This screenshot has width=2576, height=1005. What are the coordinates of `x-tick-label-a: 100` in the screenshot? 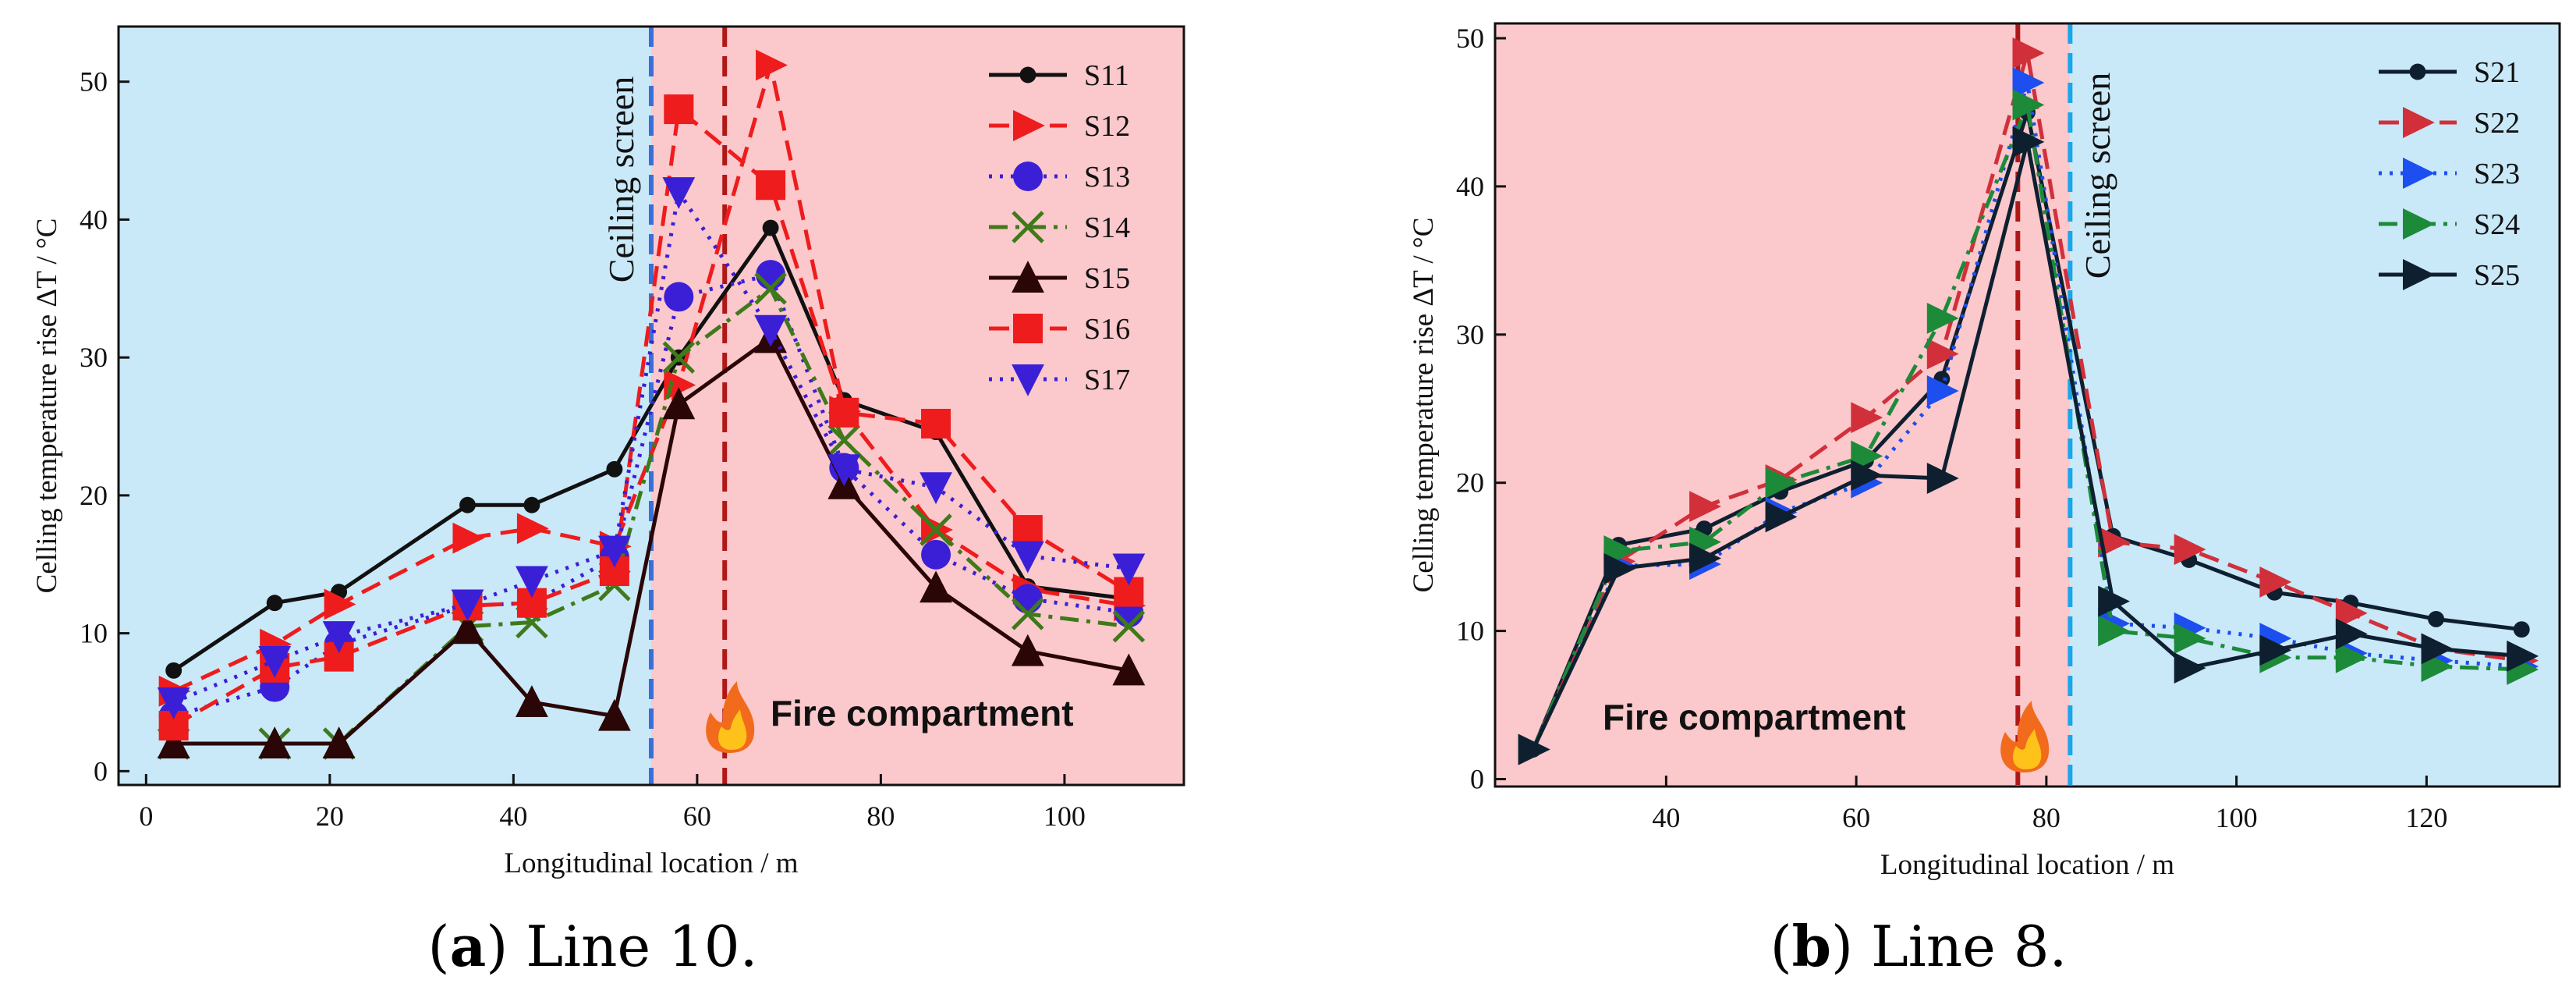 It's located at (1065, 816).